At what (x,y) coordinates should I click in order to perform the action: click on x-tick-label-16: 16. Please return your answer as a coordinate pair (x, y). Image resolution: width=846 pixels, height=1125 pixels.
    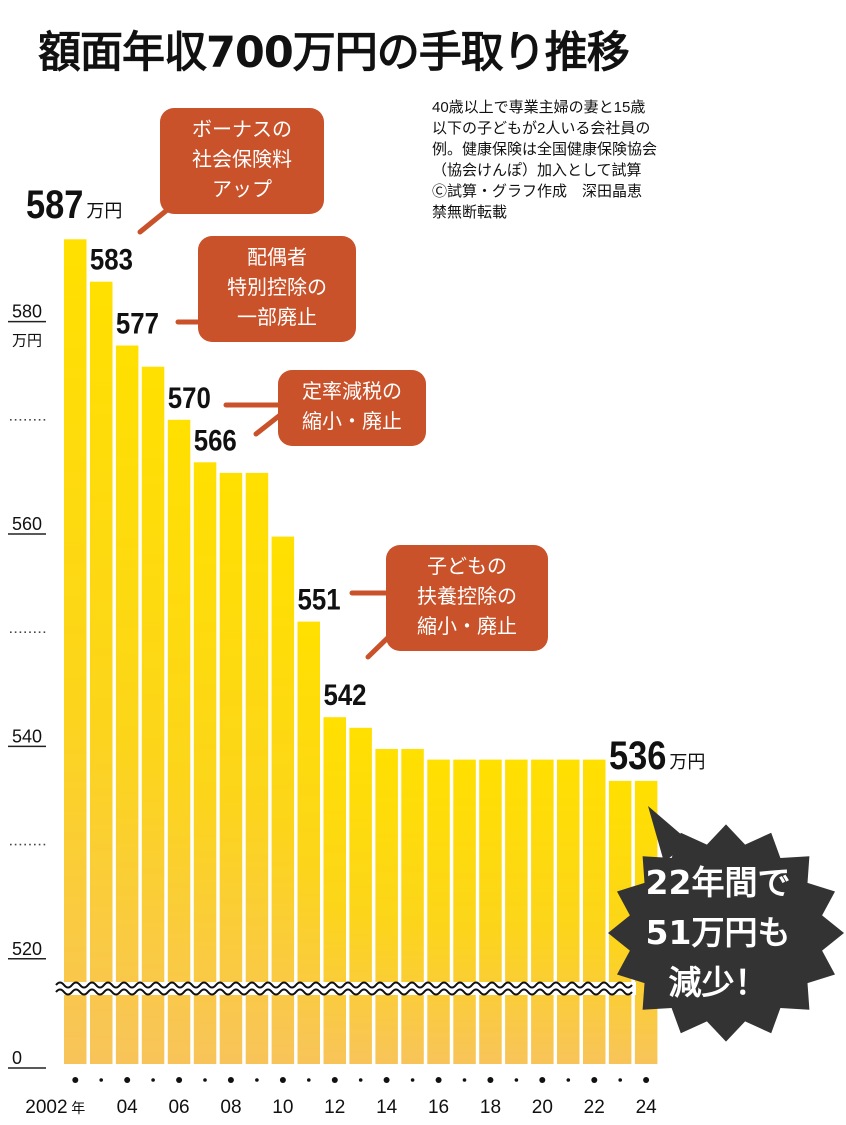
    Looking at the image, I should click on (438, 1107).